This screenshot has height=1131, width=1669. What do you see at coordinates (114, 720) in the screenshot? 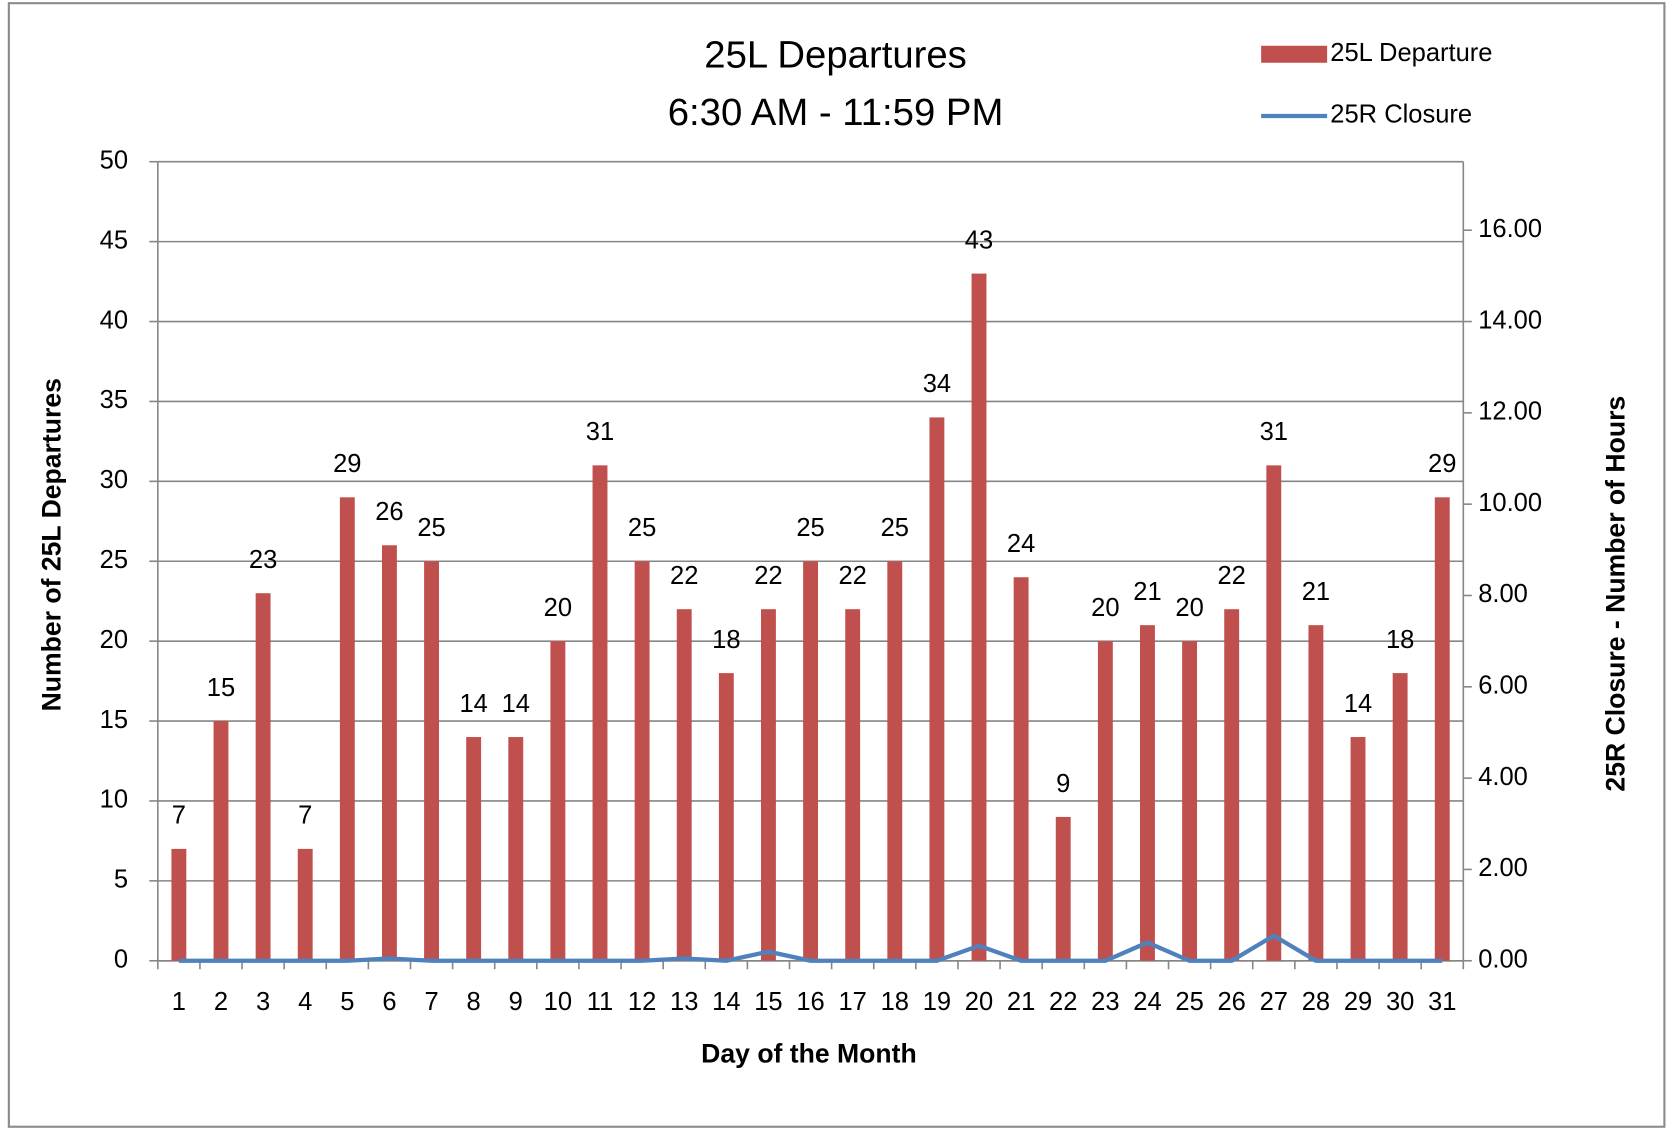
I see `y-tick-label: 15` at bounding box center [114, 720].